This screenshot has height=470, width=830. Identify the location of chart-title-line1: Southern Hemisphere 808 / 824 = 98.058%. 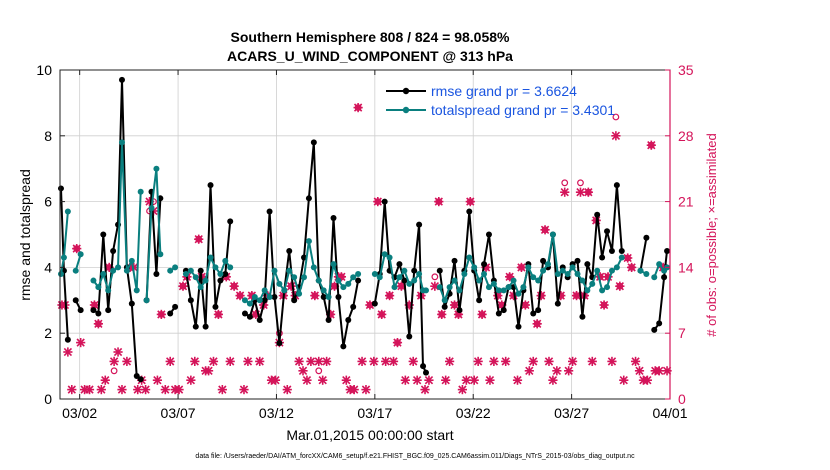
(371, 37).